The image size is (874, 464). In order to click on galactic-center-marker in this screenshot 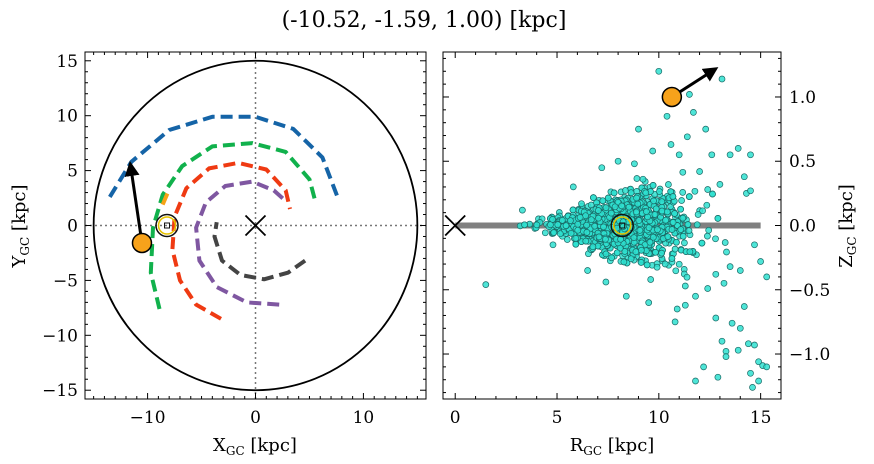, I will do `click(255, 225)`.